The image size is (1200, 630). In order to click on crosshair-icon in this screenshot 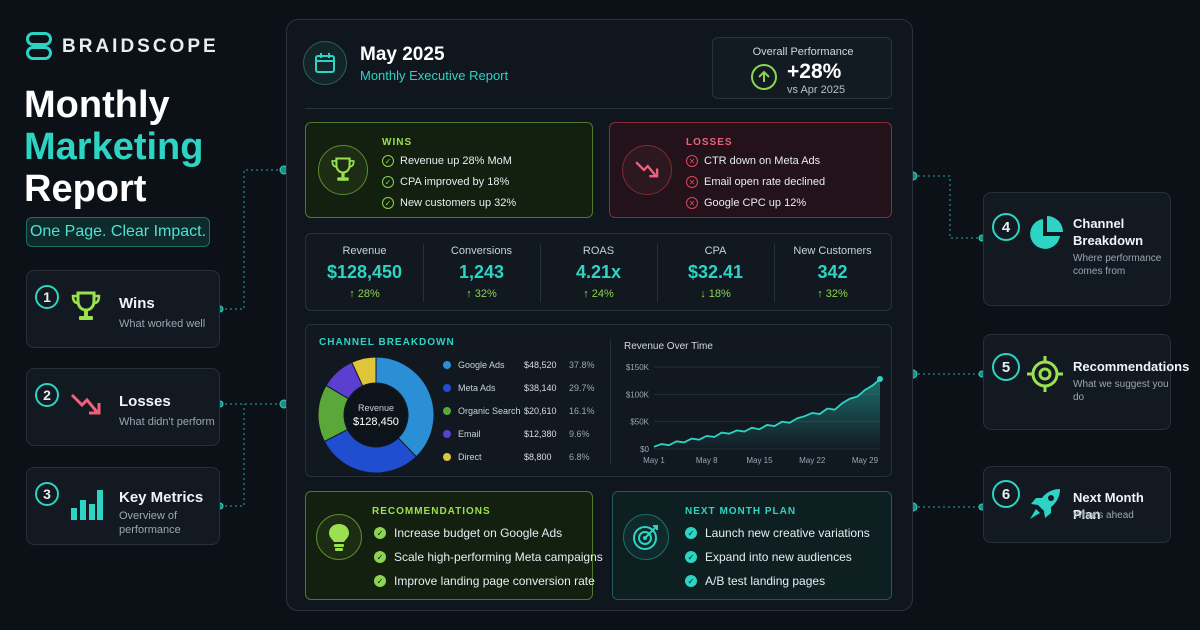, I will do `click(1045, 374)`.